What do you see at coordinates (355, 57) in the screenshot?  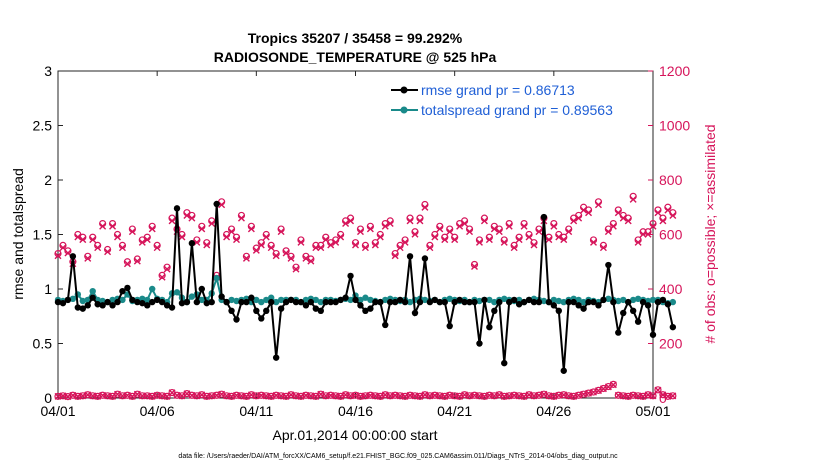 I see `chart-title-line2: RADIOSONDE_TEMPERATURE @ 525 hPa` at bounding box center [355, 57].